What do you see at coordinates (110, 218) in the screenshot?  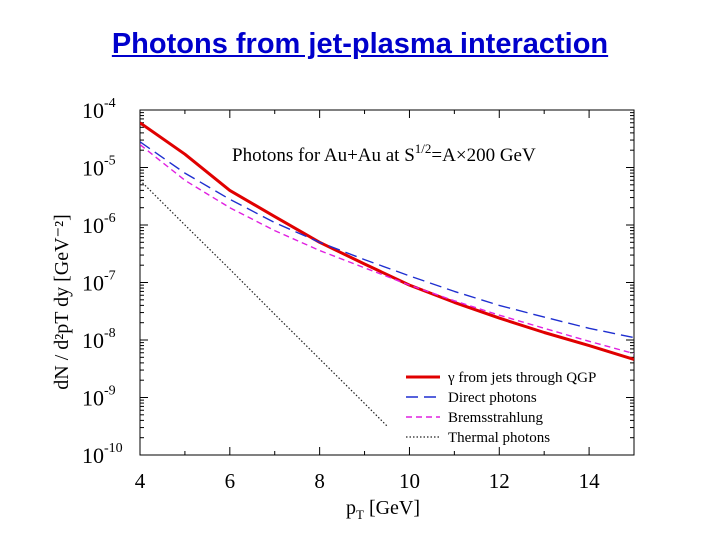 I see `y-tick-exp: -6` at bounding box center [110, 218].